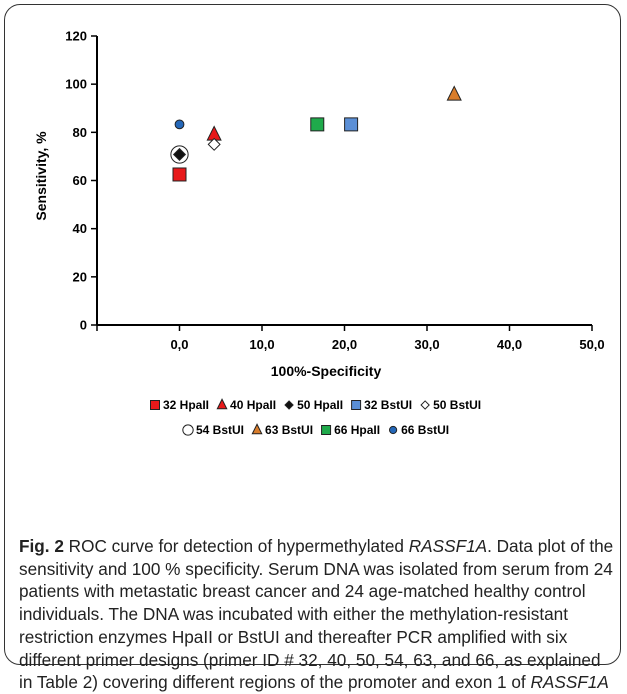 The height and width of the screenshot is (694, 627). Describe the element at coordinates (344, 344) in the screenshot. I see `x-tick-label: 20,0` at that location.